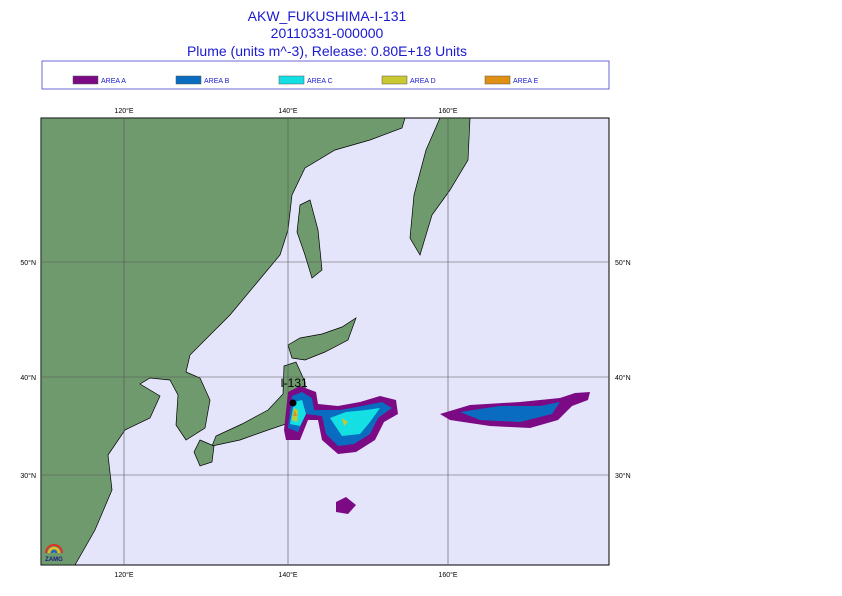 The width and height of the screenshot is (842, 596). I want to click on sakhalin, so click(309, 239).